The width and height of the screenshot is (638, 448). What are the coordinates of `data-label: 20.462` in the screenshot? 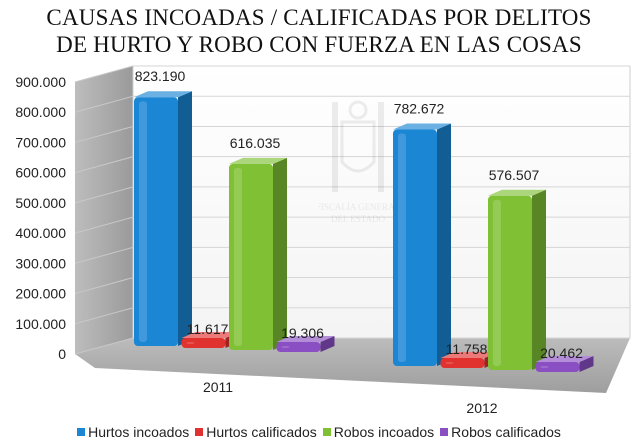 It's located at (561, 353).